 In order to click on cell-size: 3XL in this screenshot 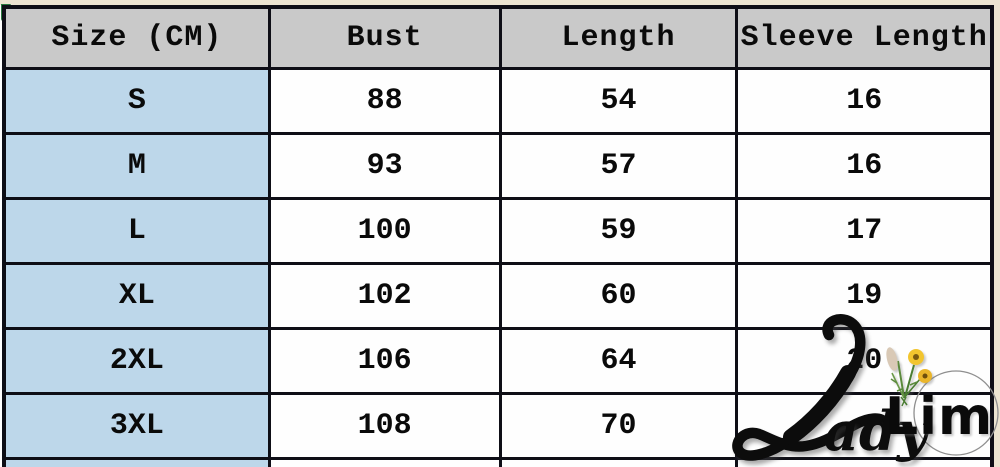, I will do `click(136, 426)`.